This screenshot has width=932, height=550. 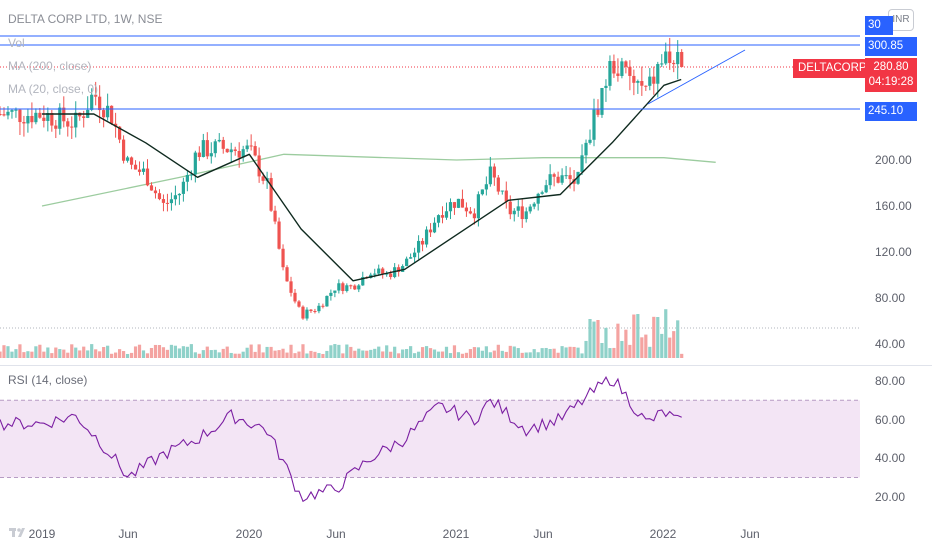 I want to click on time-tick: Jun, so click(x=128, y=534).